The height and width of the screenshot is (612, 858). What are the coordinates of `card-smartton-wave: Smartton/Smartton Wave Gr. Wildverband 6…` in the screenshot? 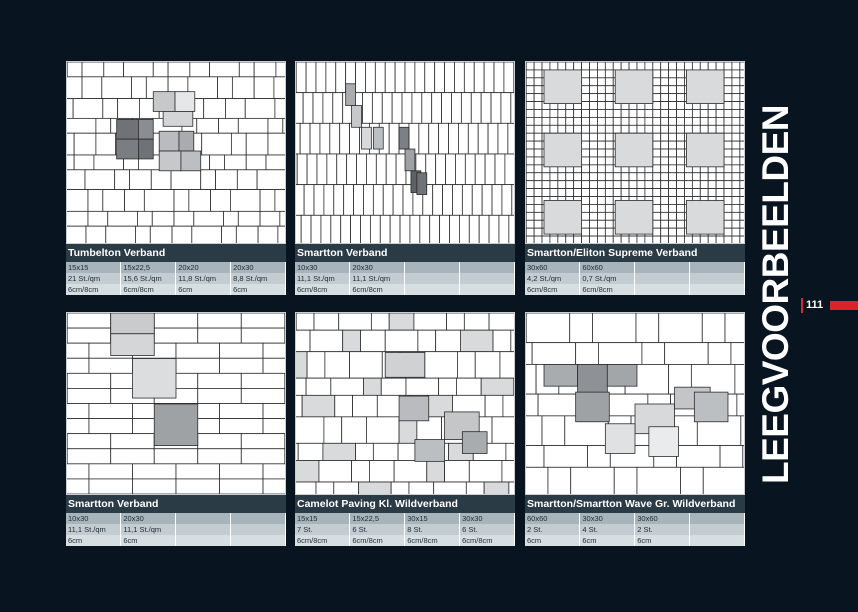 It's located at (635, 429).